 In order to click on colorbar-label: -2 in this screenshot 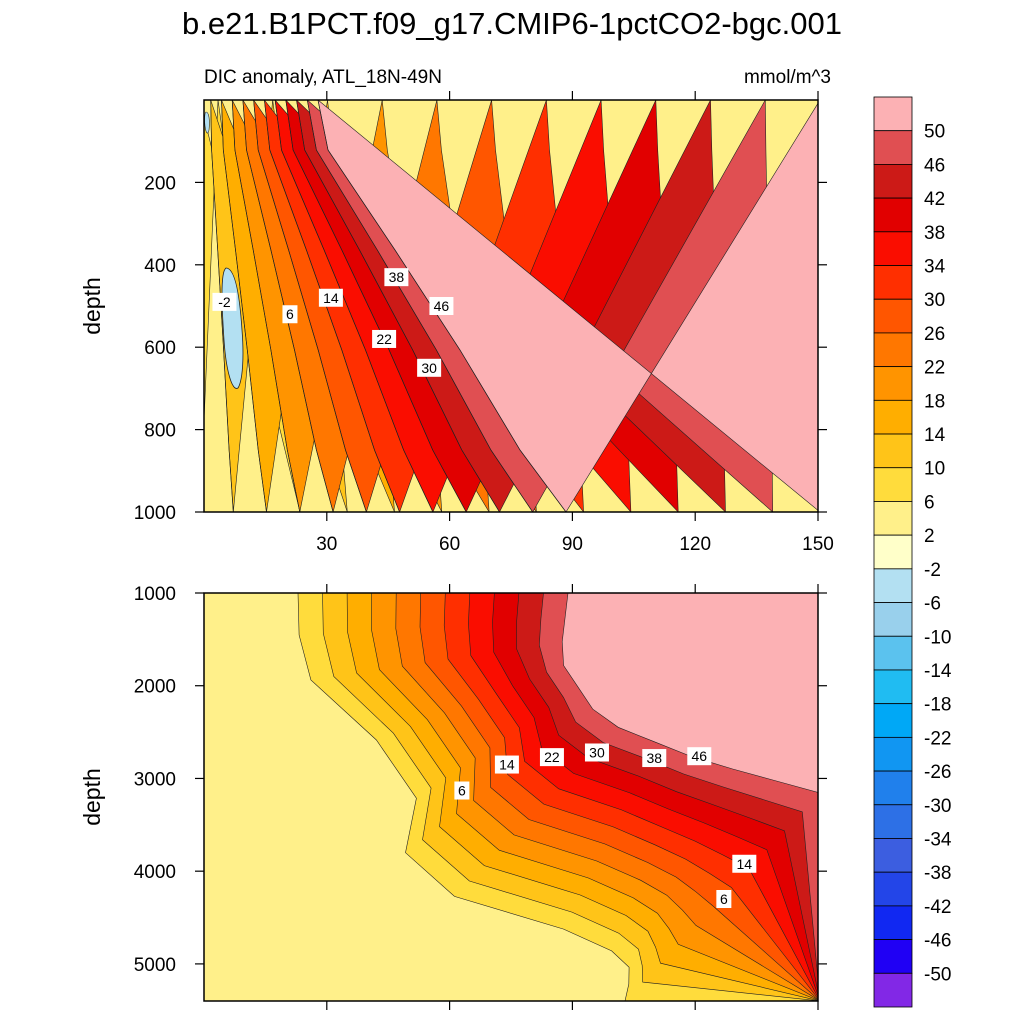, I will do `click(932, 570)`.